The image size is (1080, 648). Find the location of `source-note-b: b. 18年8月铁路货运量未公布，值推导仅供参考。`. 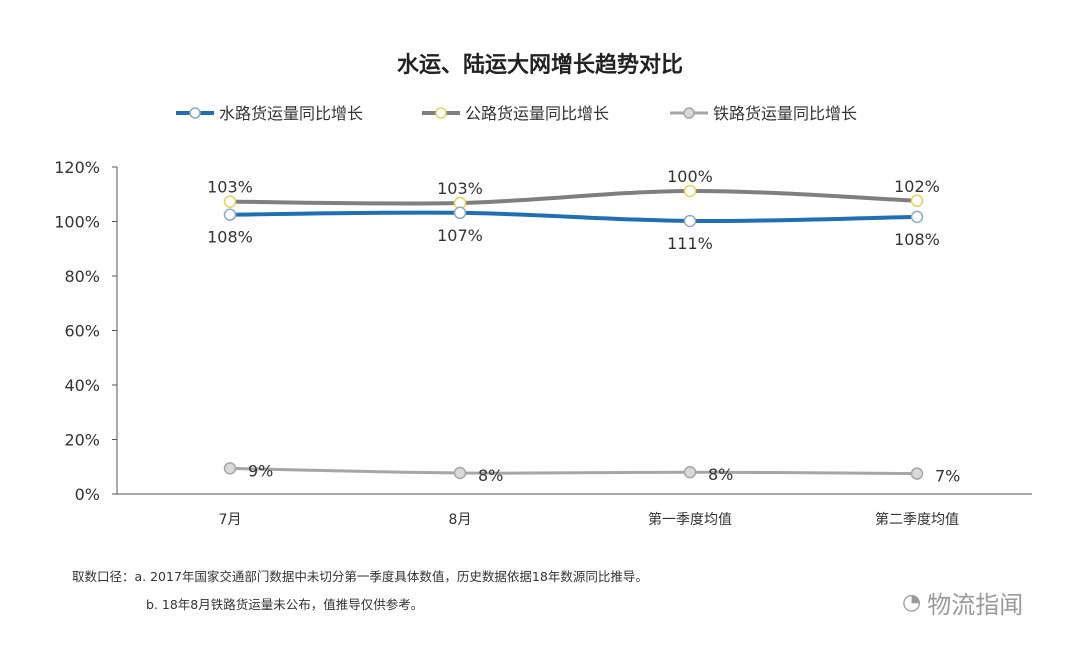

source-note-b: b. 18年8月铁路货运量未公布，值推导仅供参考。 is located at coordinates (285, 604).